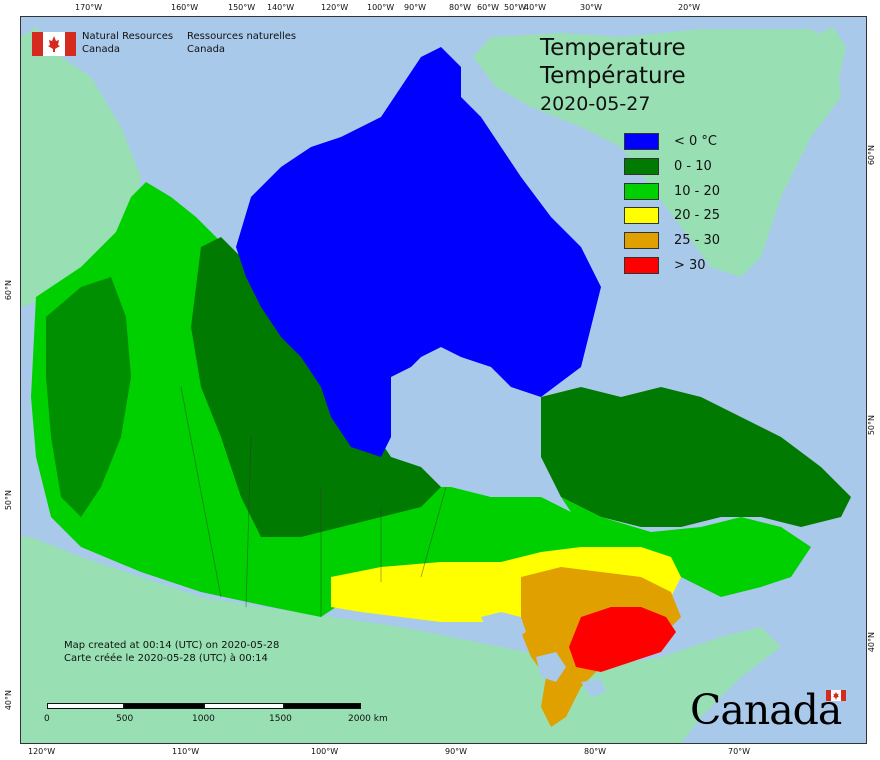  I want to click on canada-wordmark: Canada, so click(770, 710).